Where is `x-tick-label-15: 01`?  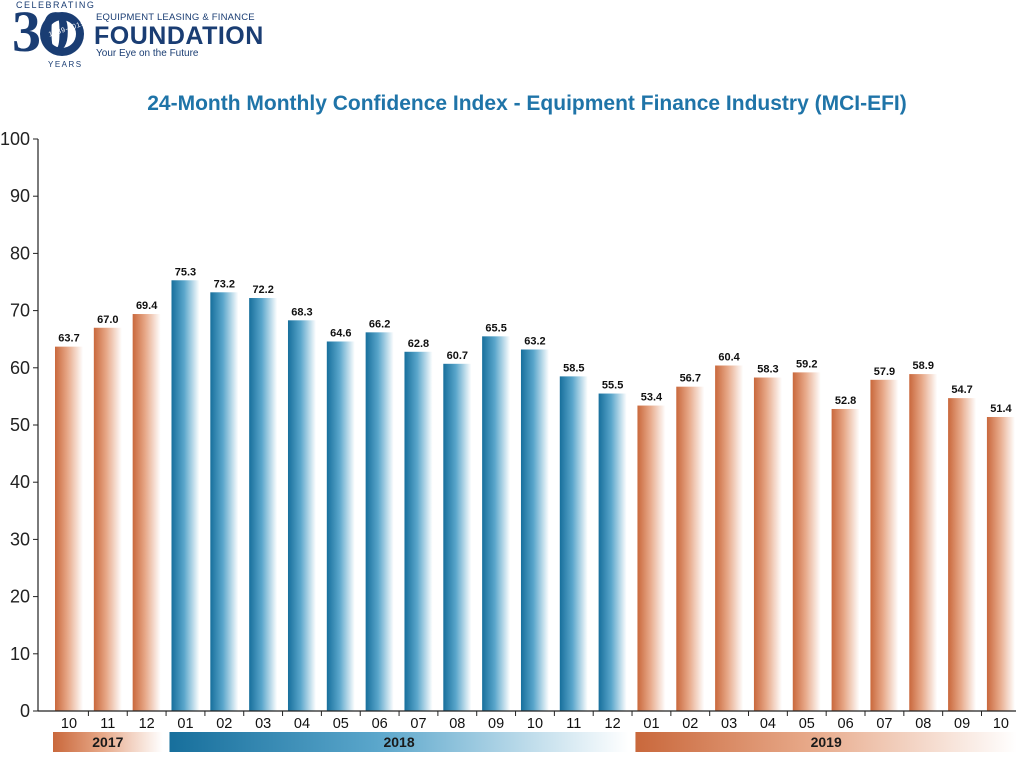 x-tick-label-15: 01 is located at coordinates (651, 724).